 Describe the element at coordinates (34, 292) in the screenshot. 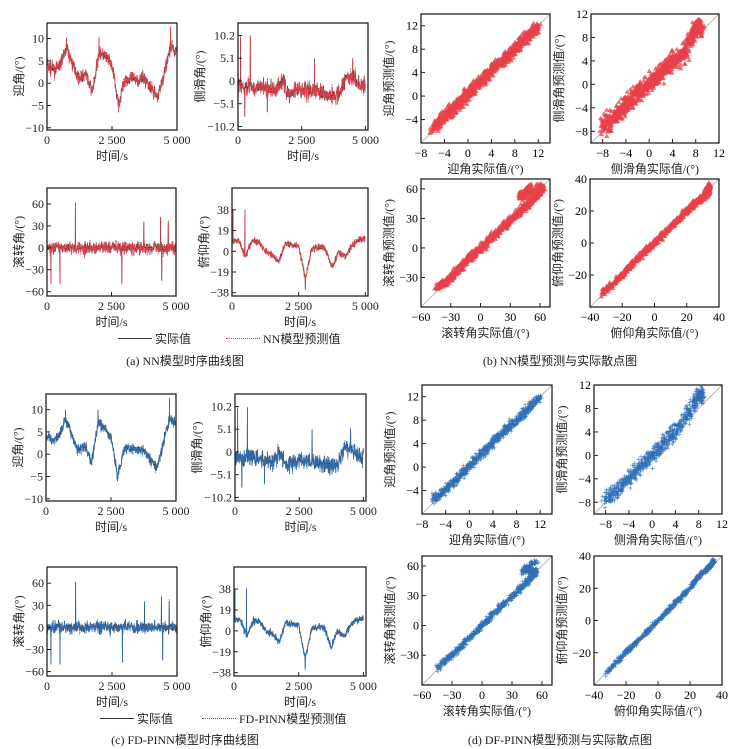

I see `y-tick-label: −60` at that location.